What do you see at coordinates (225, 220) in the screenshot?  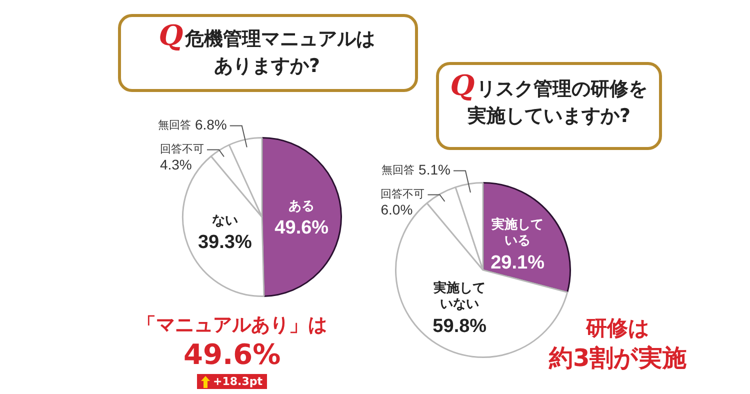 I see `slice-label: ない` at bounding box center [225, 220].